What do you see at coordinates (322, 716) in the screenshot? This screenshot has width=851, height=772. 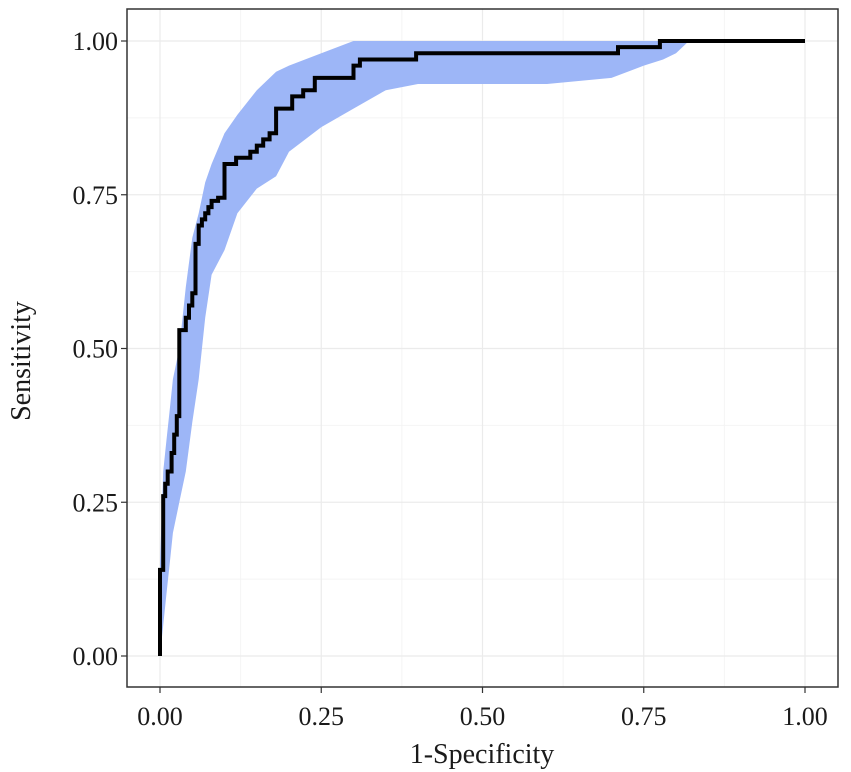 I see `x-tick-label: 0.25` at bounding box center [322, 716].